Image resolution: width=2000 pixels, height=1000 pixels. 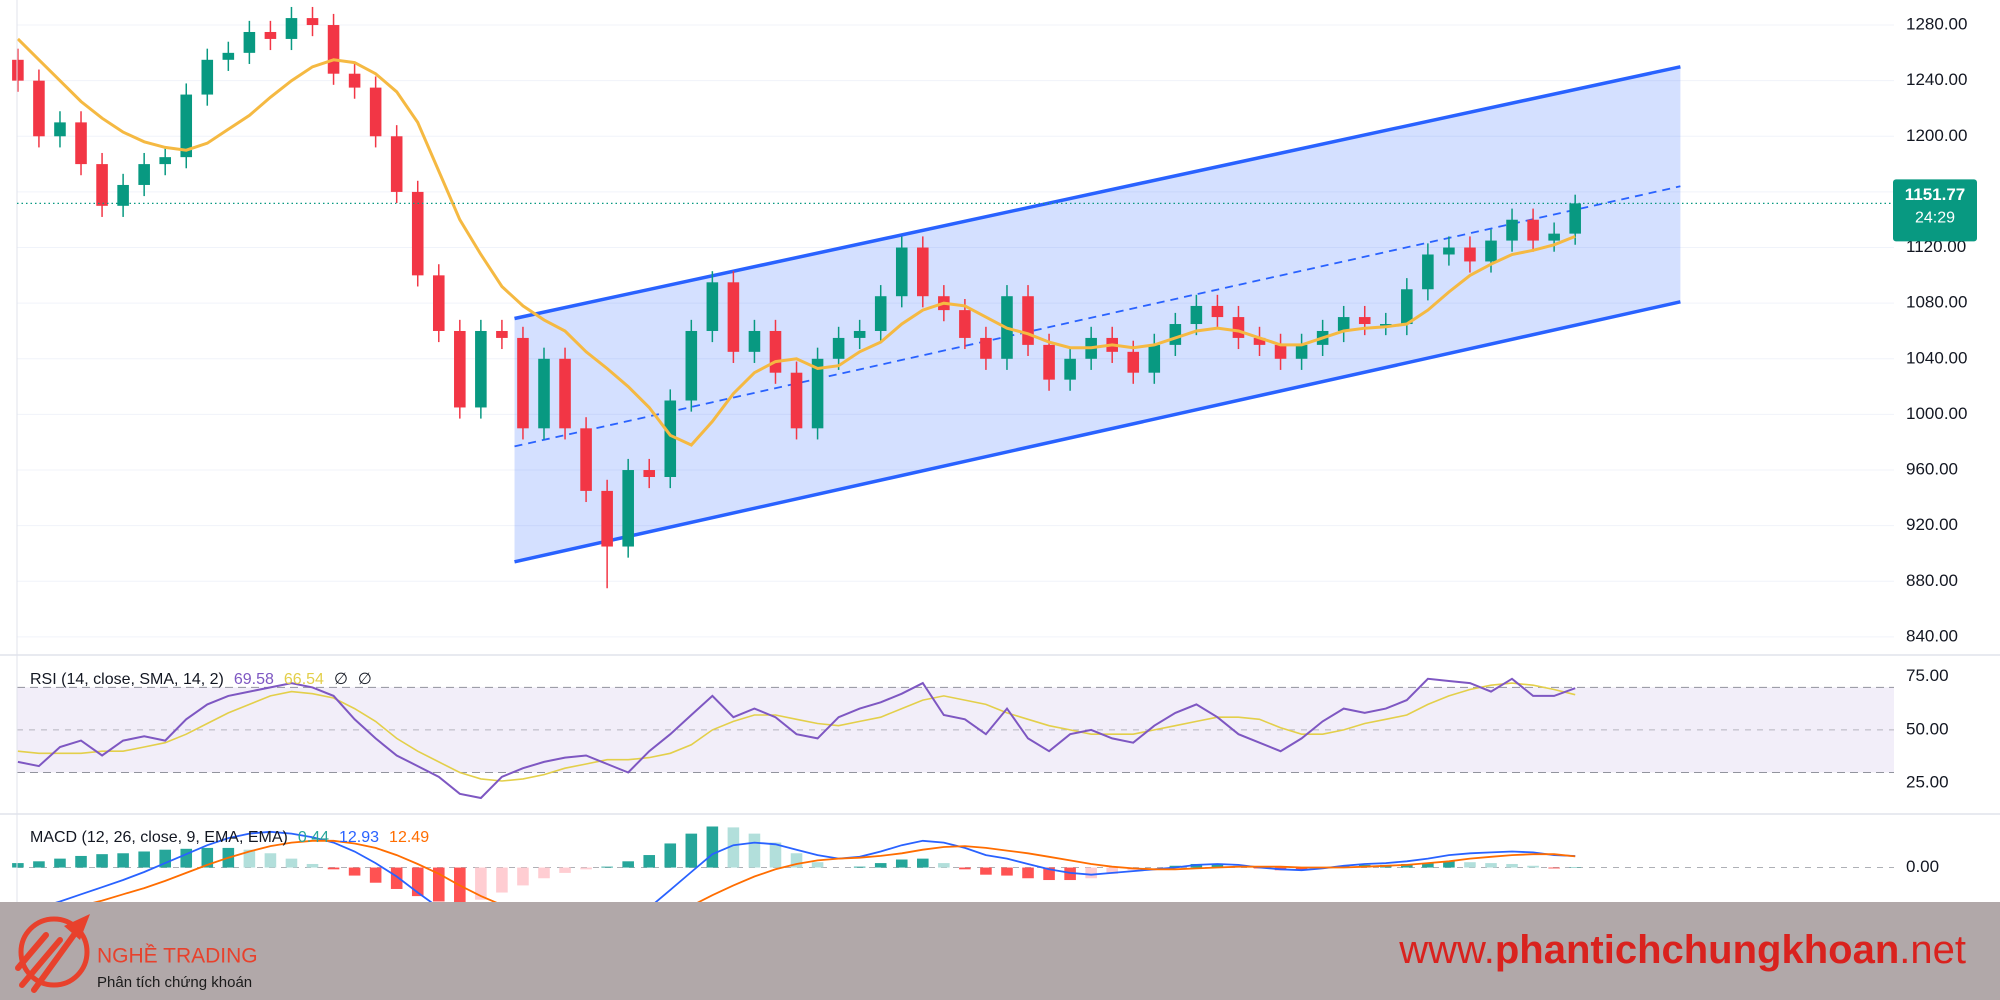 I want to click on url-prefix: www., so click(x=1446, y=950).